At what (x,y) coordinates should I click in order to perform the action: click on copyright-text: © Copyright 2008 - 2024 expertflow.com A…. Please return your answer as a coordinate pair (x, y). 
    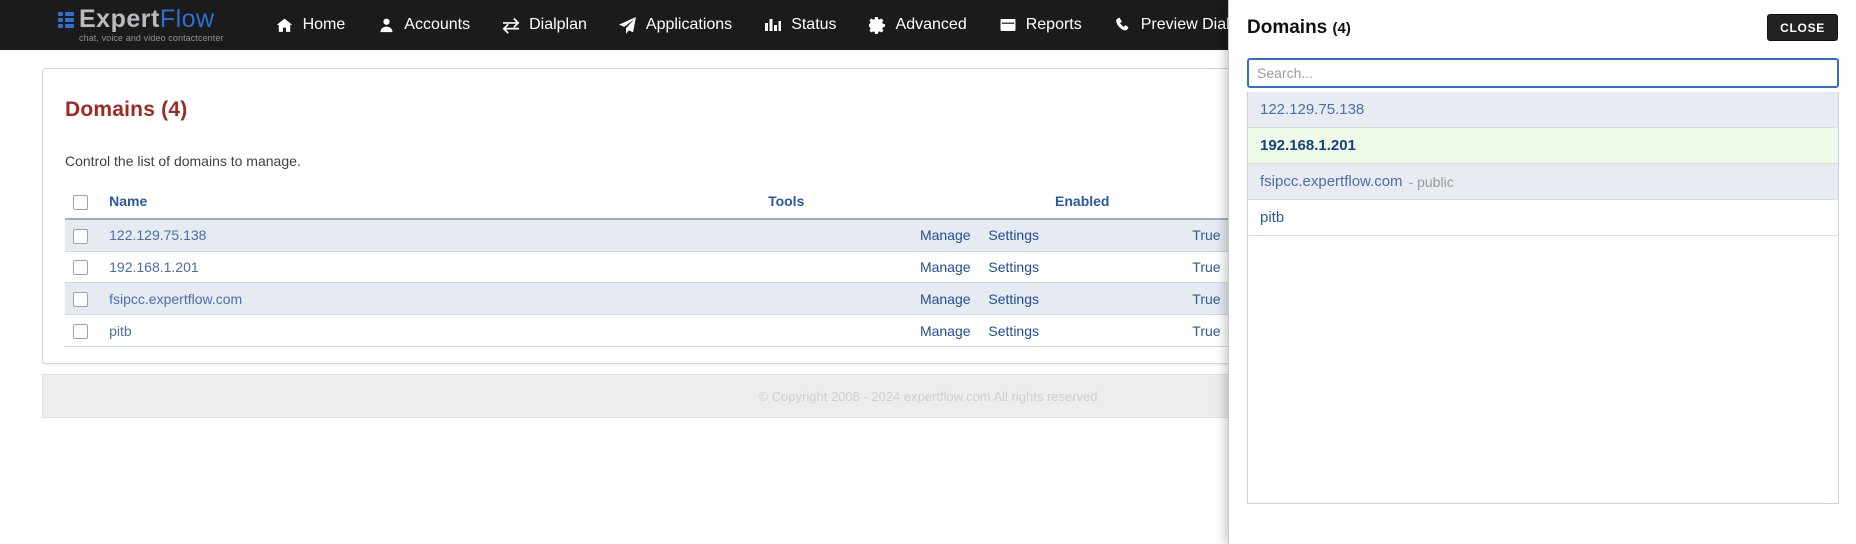
    Looking at the image, I should click on (928, 396).